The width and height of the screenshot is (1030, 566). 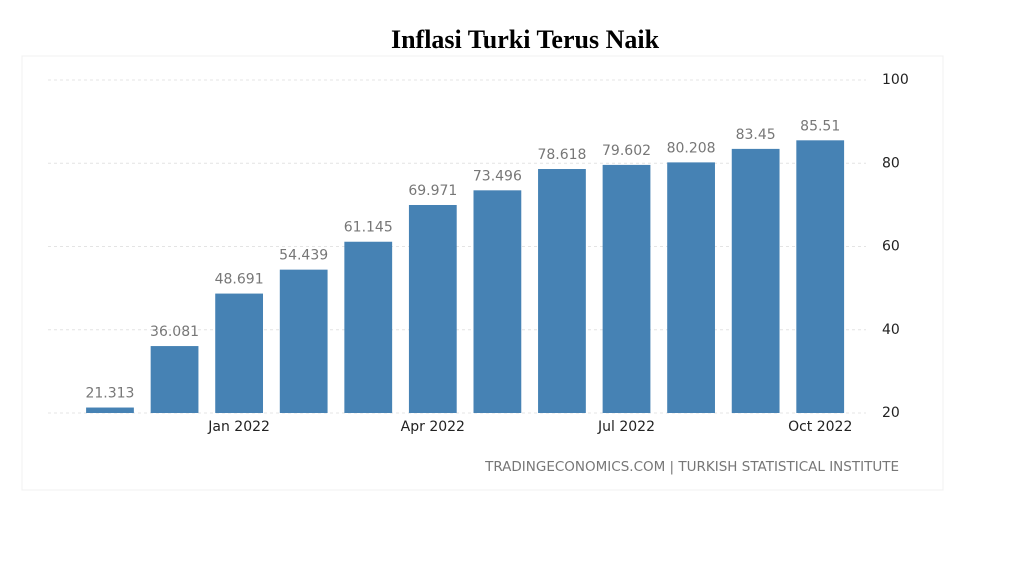 What do you see at coordinates (691, 148) in the screenshot?
I see `value-label: 80.208` at bounding box center [691, 148].